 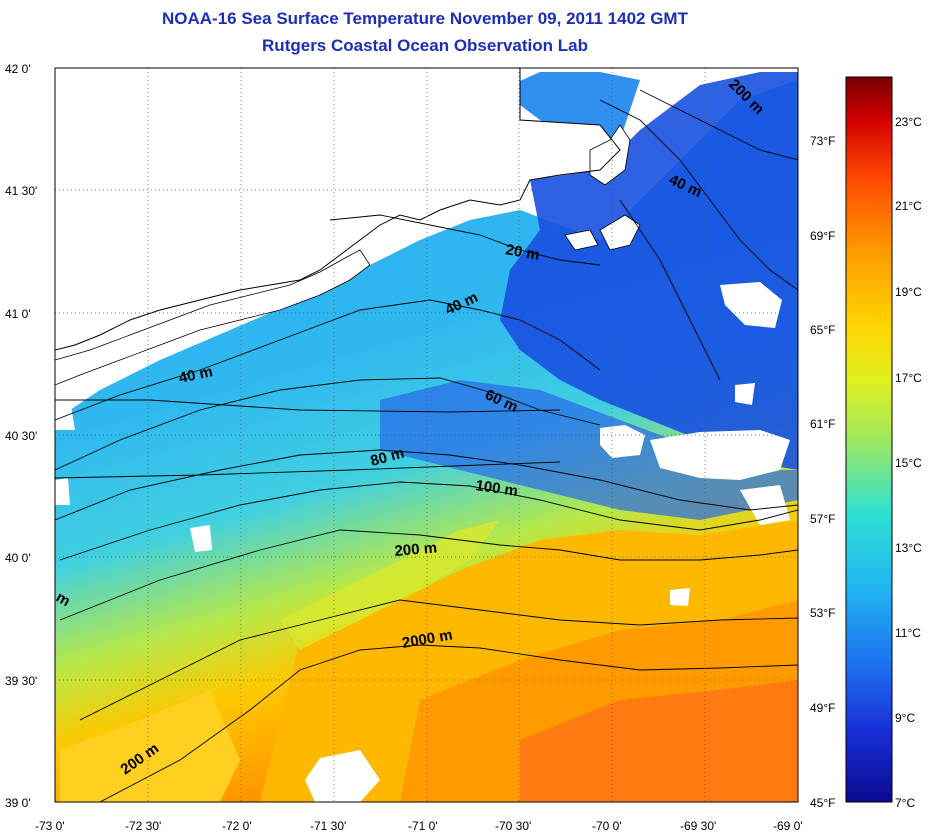 What do you see at coordinates (869, 439) in the screenshot?
I see `colorbar` at bounding box center [869, 439].